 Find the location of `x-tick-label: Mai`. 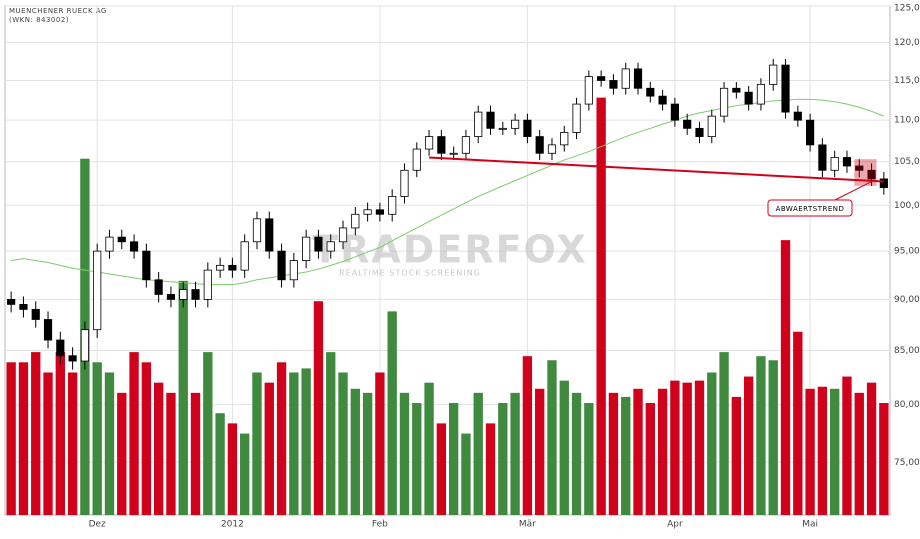

x-tick-label: Mai is located at coordinates (810, 525).